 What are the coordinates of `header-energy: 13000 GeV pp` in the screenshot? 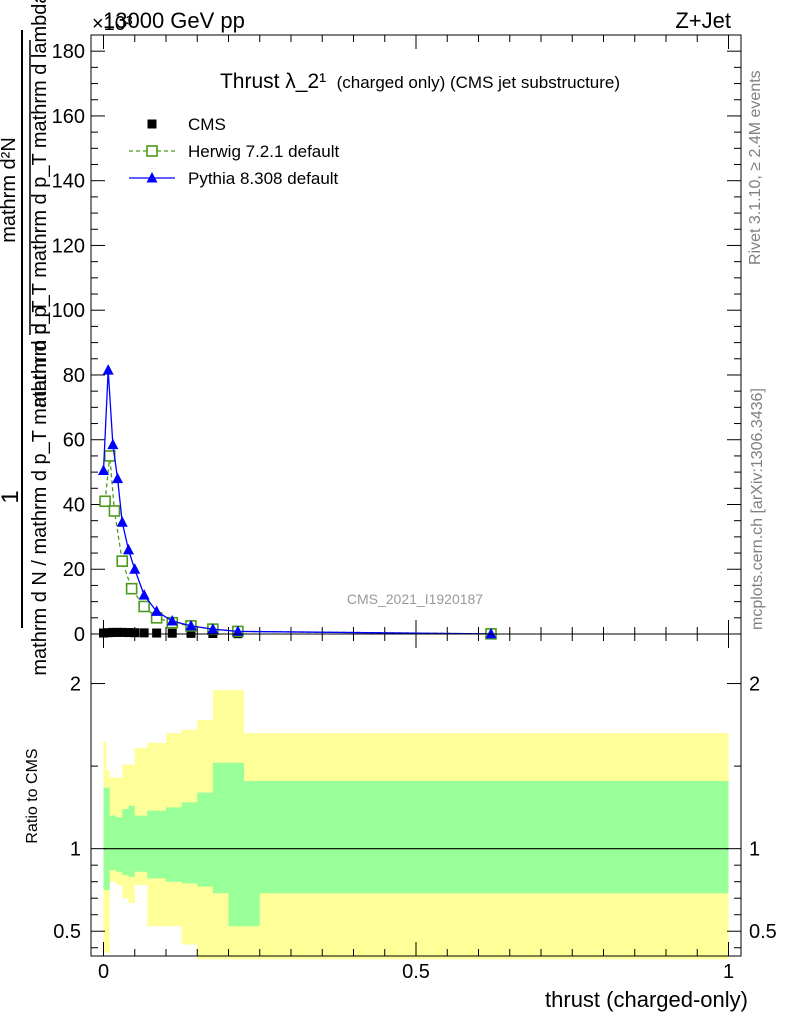 It's located at (174, 20).